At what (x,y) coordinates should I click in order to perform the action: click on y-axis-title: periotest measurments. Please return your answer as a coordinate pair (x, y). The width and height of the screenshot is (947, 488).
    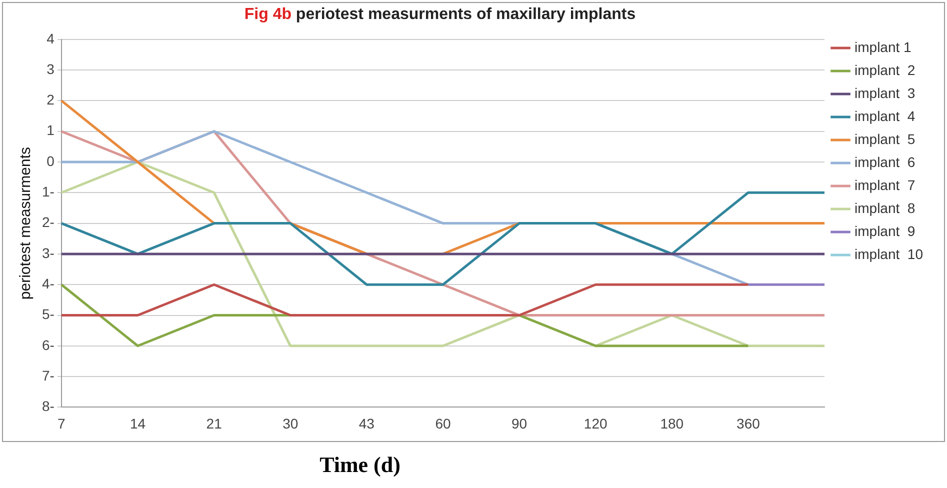
    Looking at the image, I should click on (25, 223).